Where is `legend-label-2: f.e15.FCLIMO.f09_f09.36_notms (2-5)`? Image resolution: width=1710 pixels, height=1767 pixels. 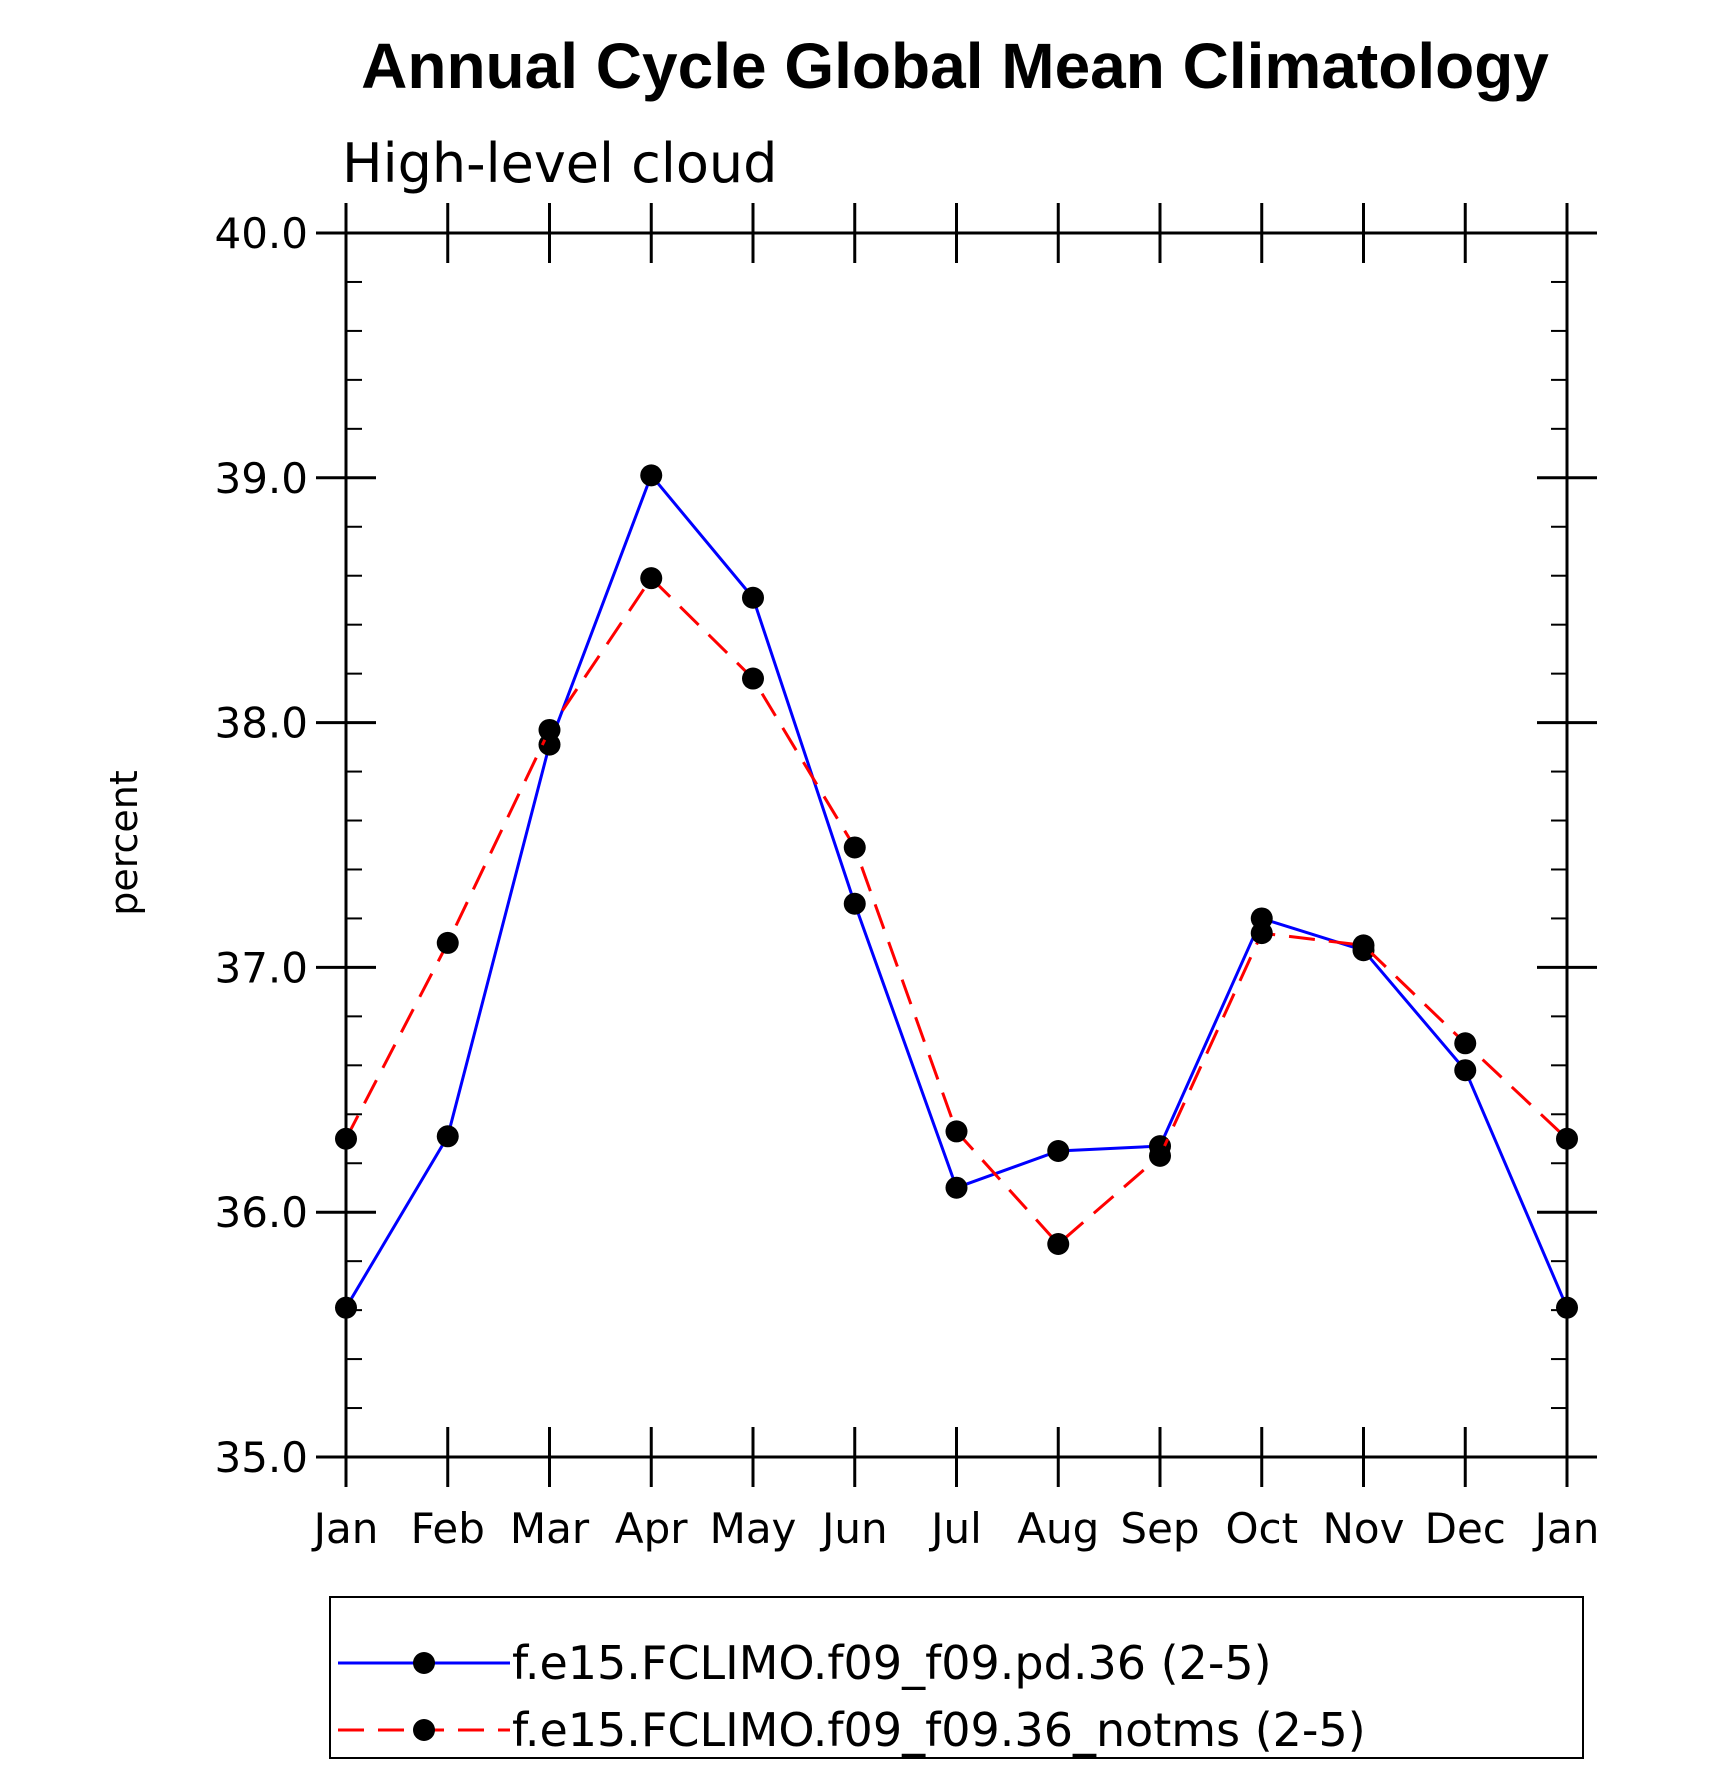
legend-label-2: f.e15.FCLIMO.f09_f09.36_notms (2-5) is located at coordinates (939, 1730).